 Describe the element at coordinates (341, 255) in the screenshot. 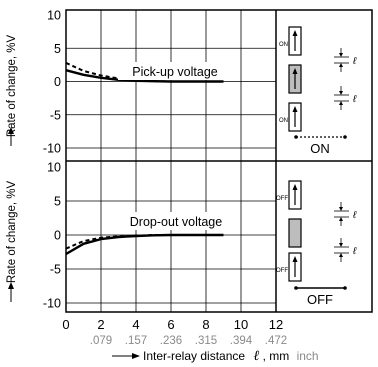

I see `gap-off-lower-arrowhead-b` at that location.